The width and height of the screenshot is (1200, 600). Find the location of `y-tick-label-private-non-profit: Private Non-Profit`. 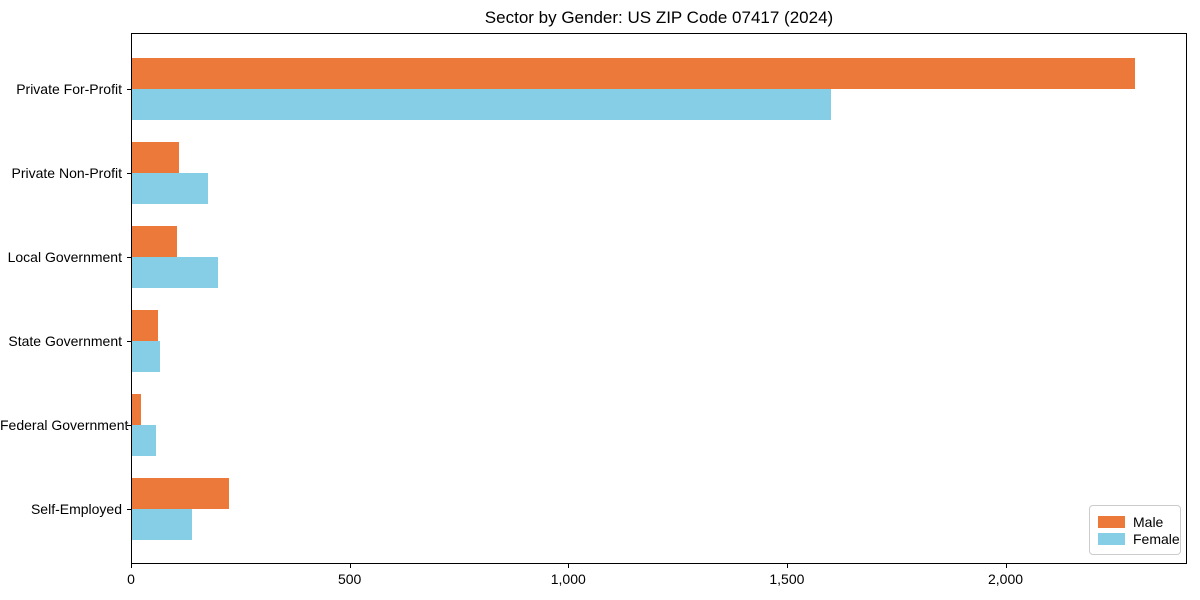

y-tick-label-private-non-profit: Private Non-Profit is located at coordinates (66, 172).